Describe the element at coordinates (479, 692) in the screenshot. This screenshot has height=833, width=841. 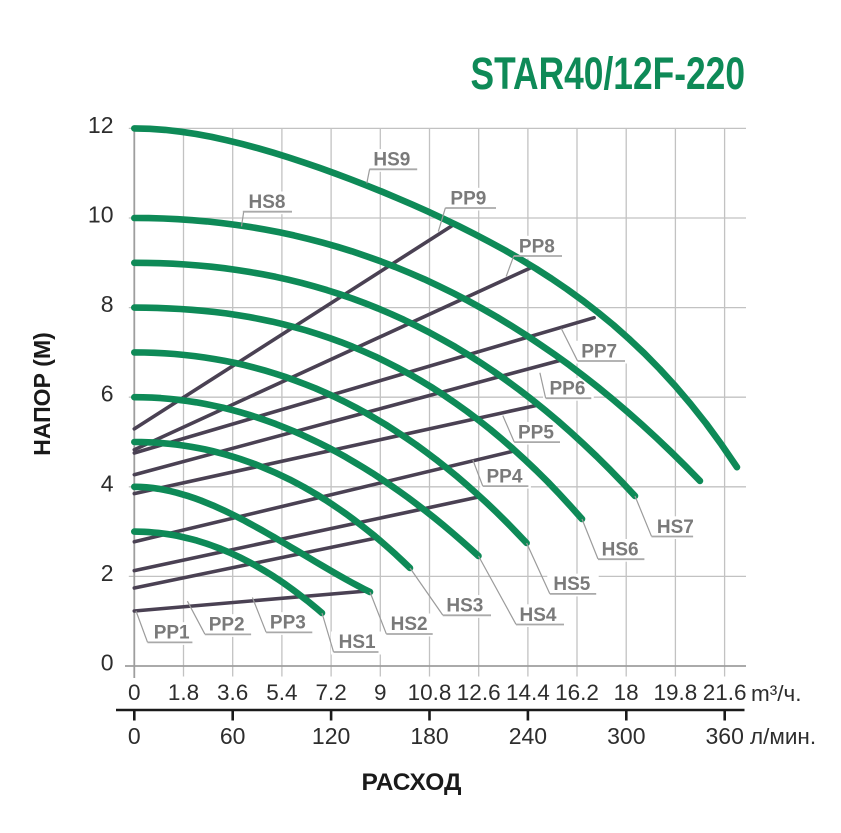
I see `svg-text: 12.6` at that location.